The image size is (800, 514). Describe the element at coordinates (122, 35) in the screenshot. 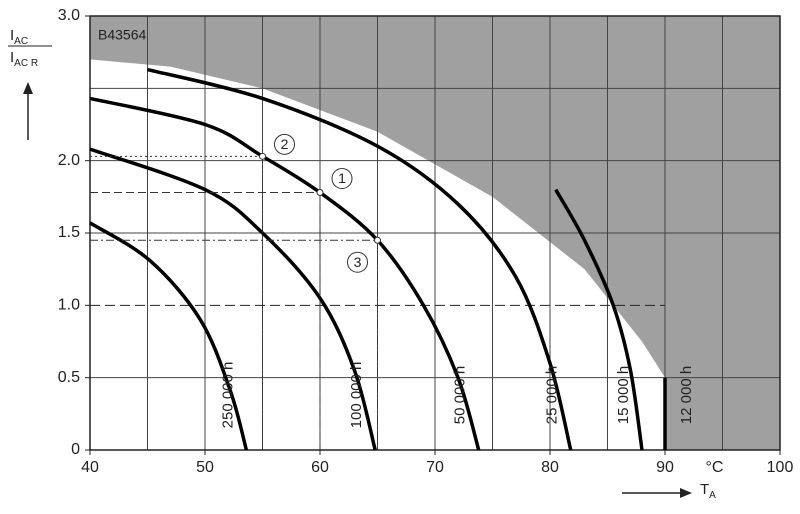

I see `diagram-id: B43564` at that location.